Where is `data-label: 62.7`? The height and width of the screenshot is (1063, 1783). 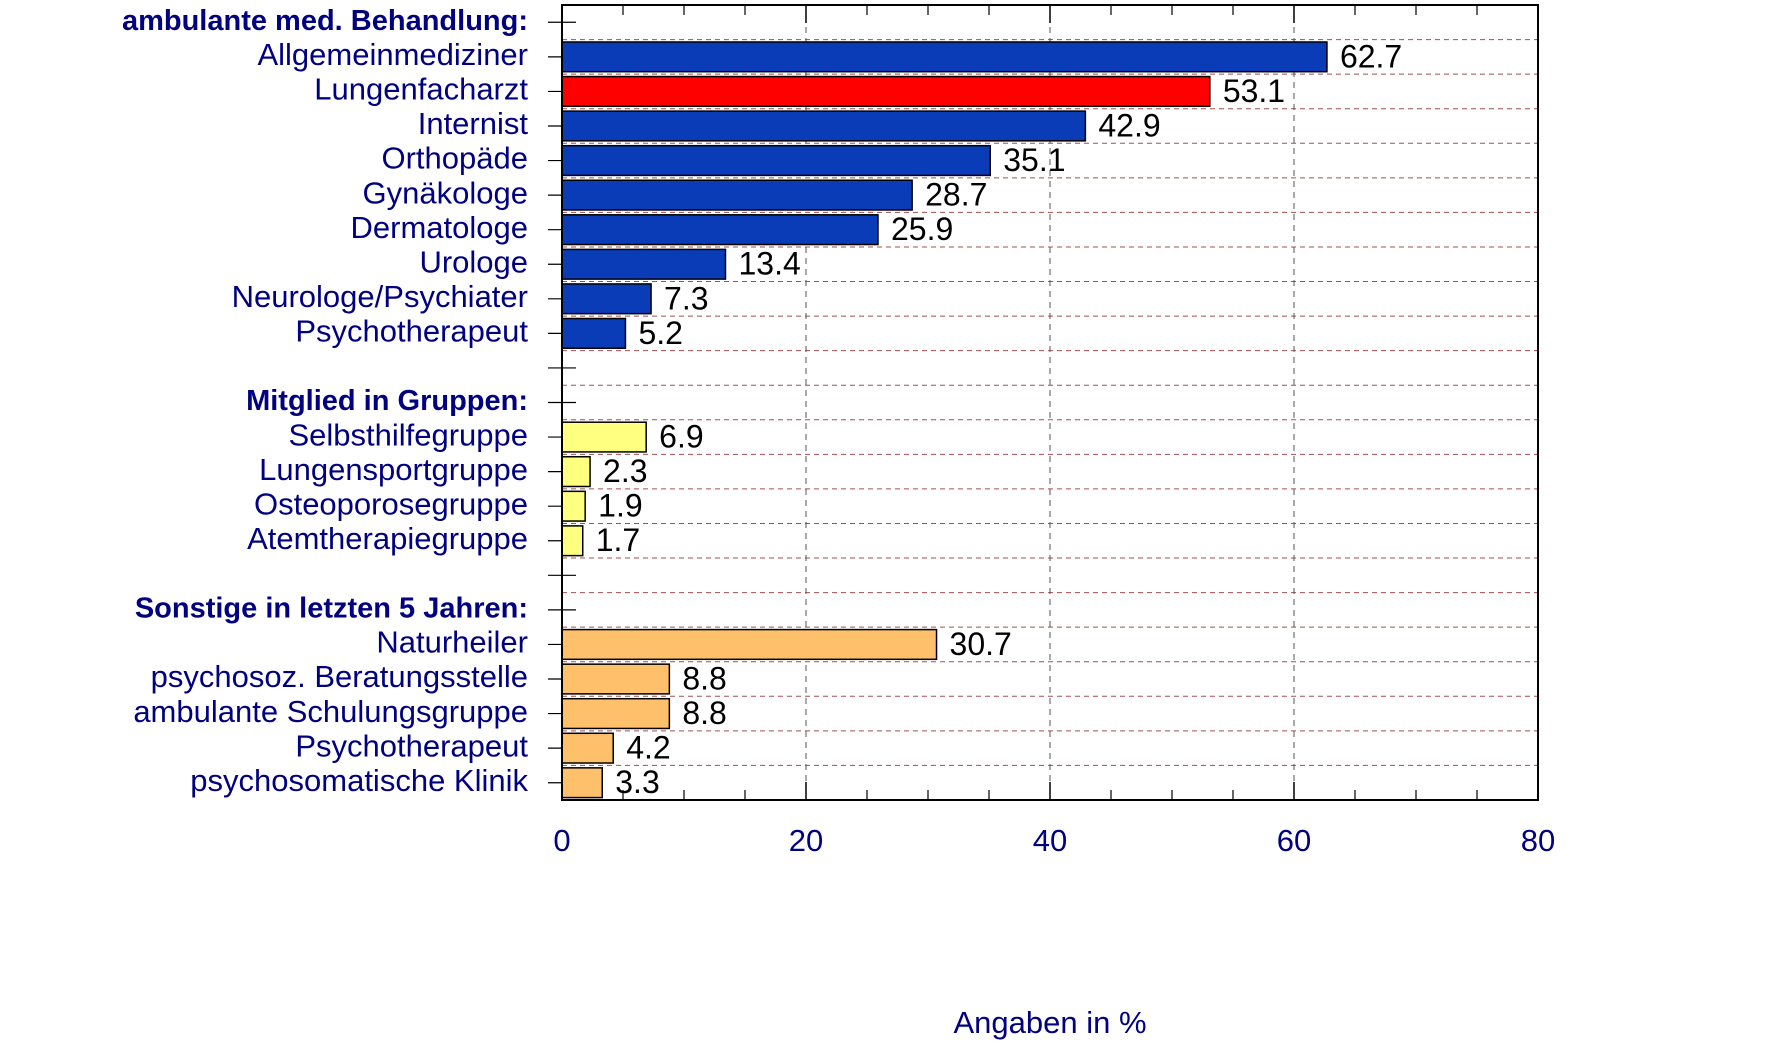
data-label: 62.7 is located at coordinates (1371, 56).